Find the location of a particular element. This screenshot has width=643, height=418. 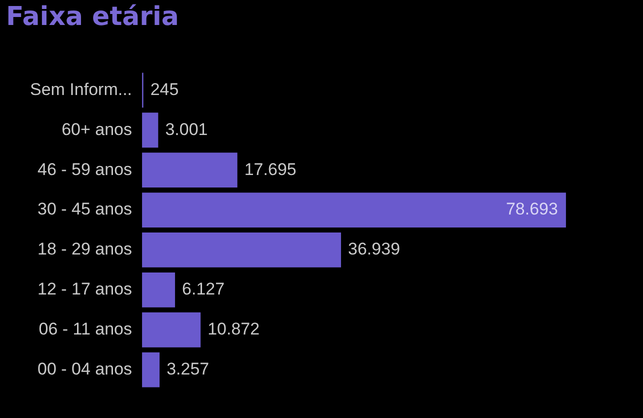

y-tick-label: 60+ anos is located at coordinates (97, 129).